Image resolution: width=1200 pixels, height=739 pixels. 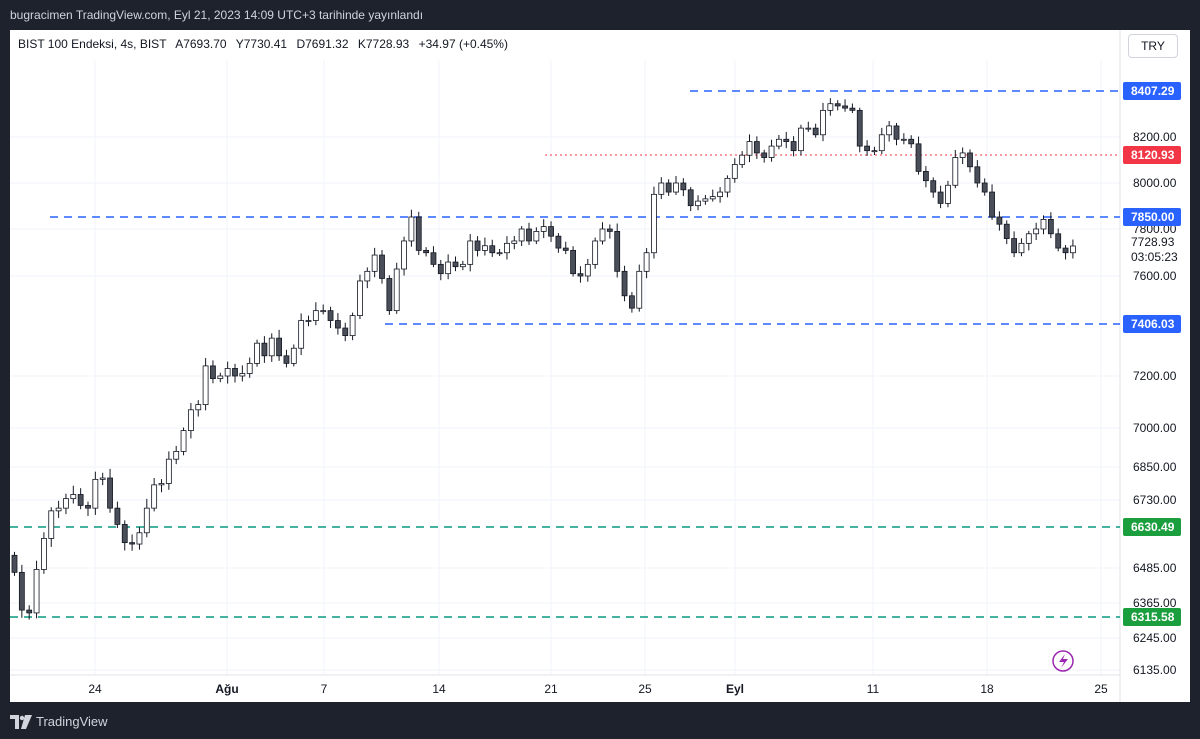 What do you see at coordinates (1155, 376) in the screenshot?
I see `price-tick-label: 7200.00` at bounding box center [1155, 376].